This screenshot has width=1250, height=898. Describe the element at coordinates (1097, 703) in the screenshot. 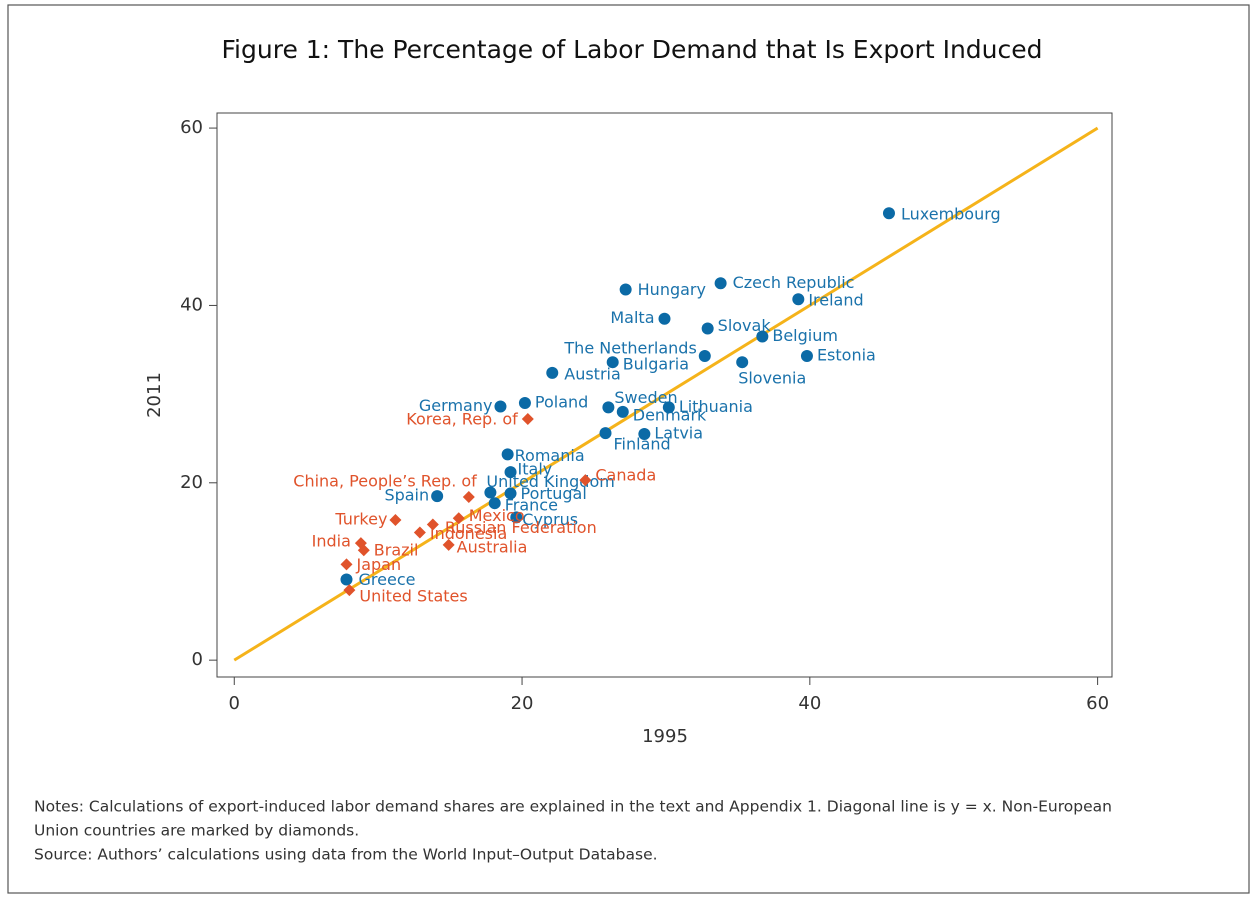

I see `x-tick-label: 60` at that location.